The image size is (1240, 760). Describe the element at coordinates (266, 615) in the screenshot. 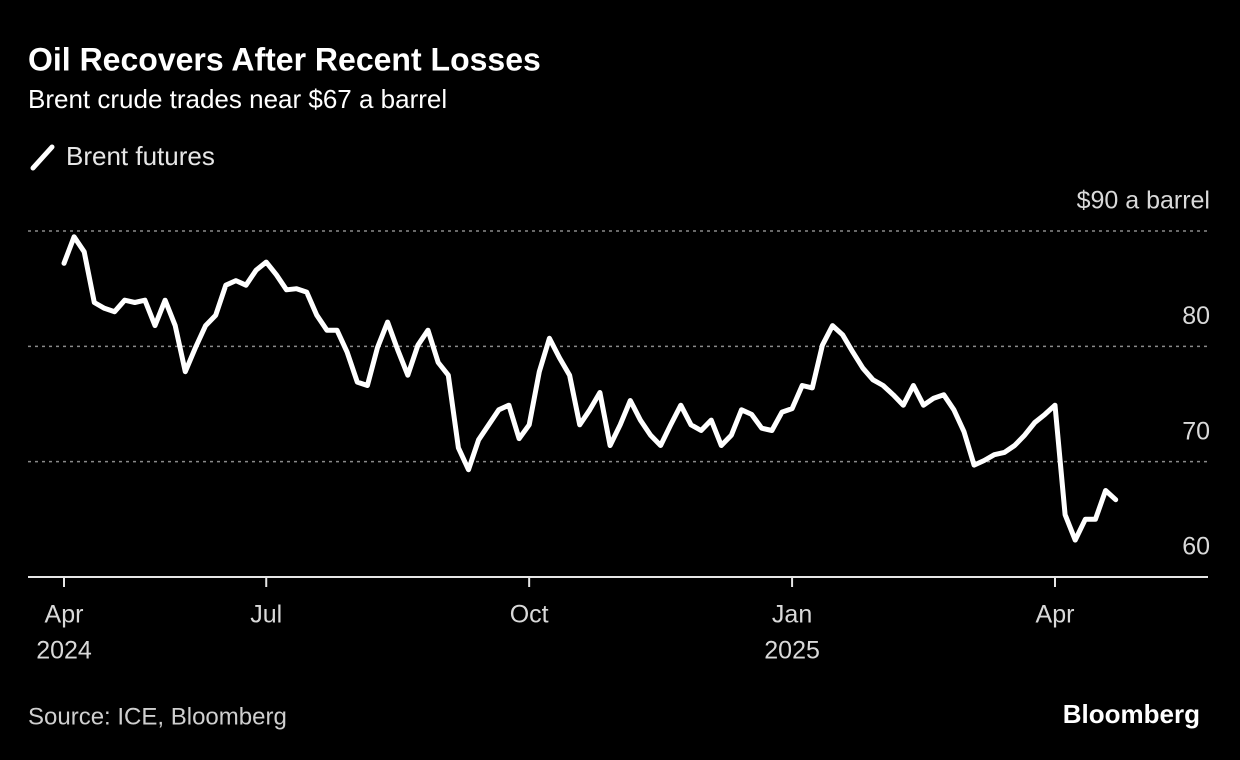

I see `x-tick-label: Jul` at that location.